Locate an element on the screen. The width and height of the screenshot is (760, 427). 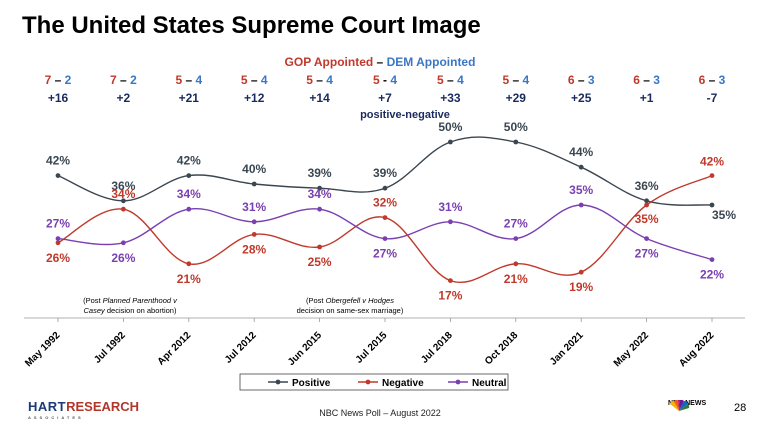
nbc-news-logo: NBC NEWS is located at coordinates (687, 405).